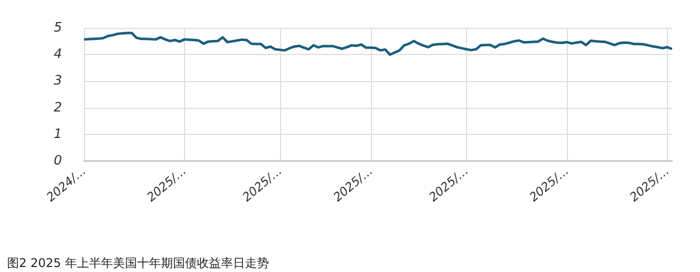 The height and width of the screenshot is (272, 700). What do you see at coordinates (58, 134) in the screenshot?
I see `y-tick-label: 1` at bounding box center [58, 134].